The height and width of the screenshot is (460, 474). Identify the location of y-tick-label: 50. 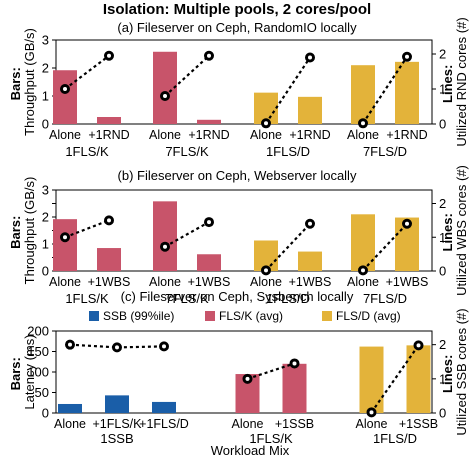
(42, 392).